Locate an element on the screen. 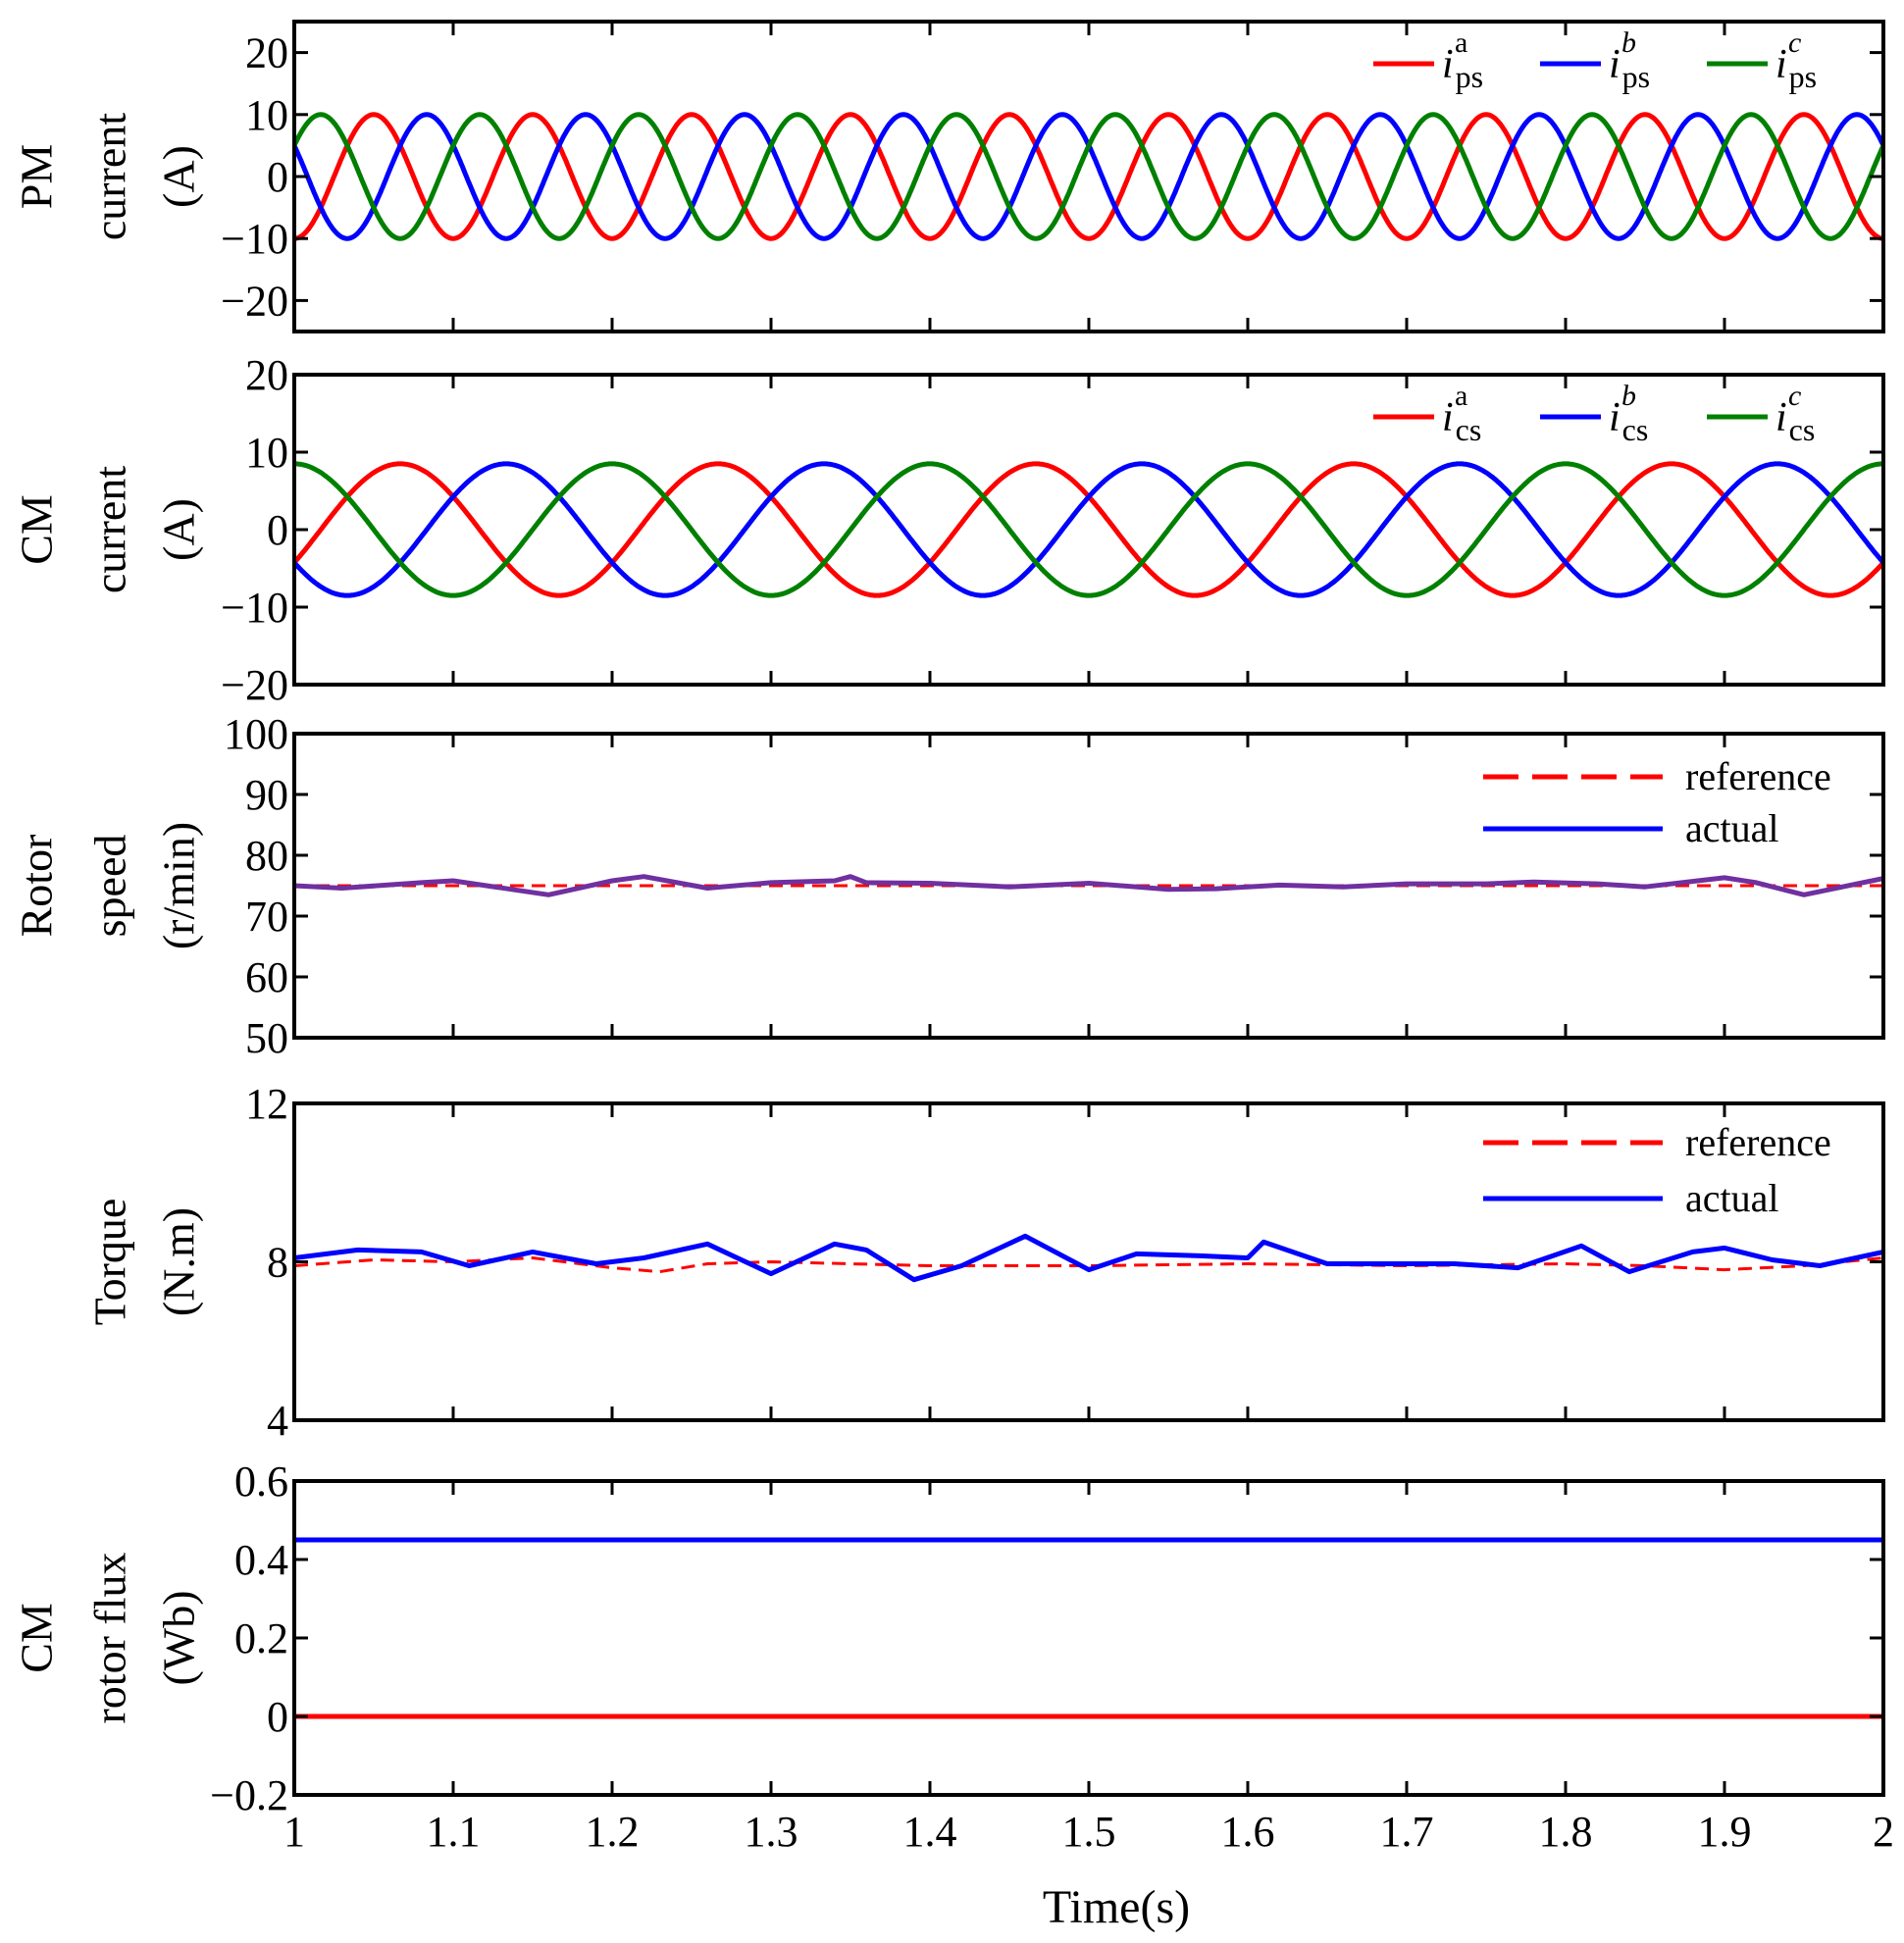  x-tick-label: 1.8 is located at coordinates (1566, 1832).